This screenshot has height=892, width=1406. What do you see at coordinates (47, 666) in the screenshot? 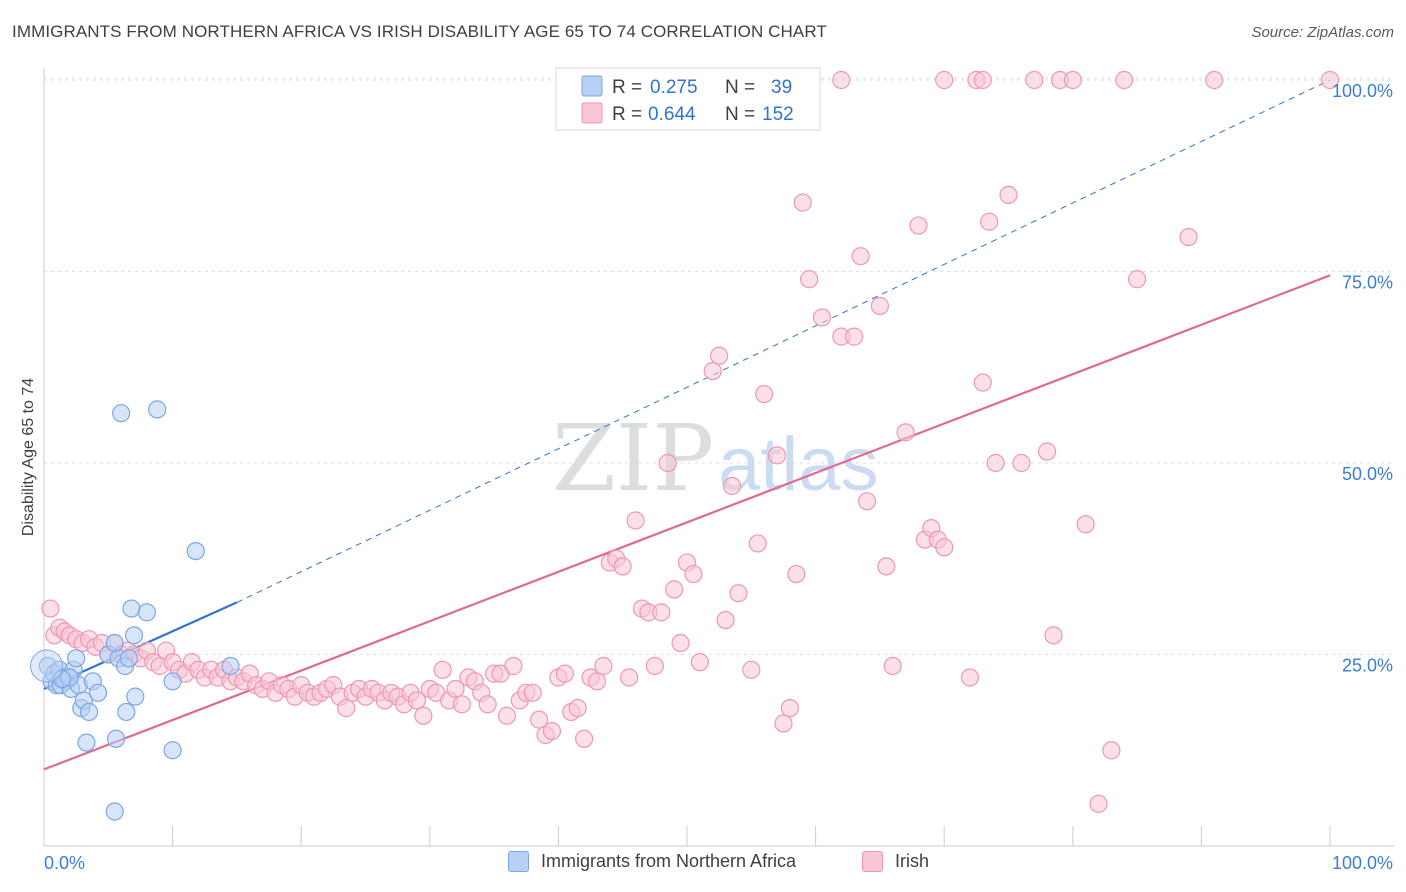
I see `immigrants-point-large` at bounding box center [47, 666].